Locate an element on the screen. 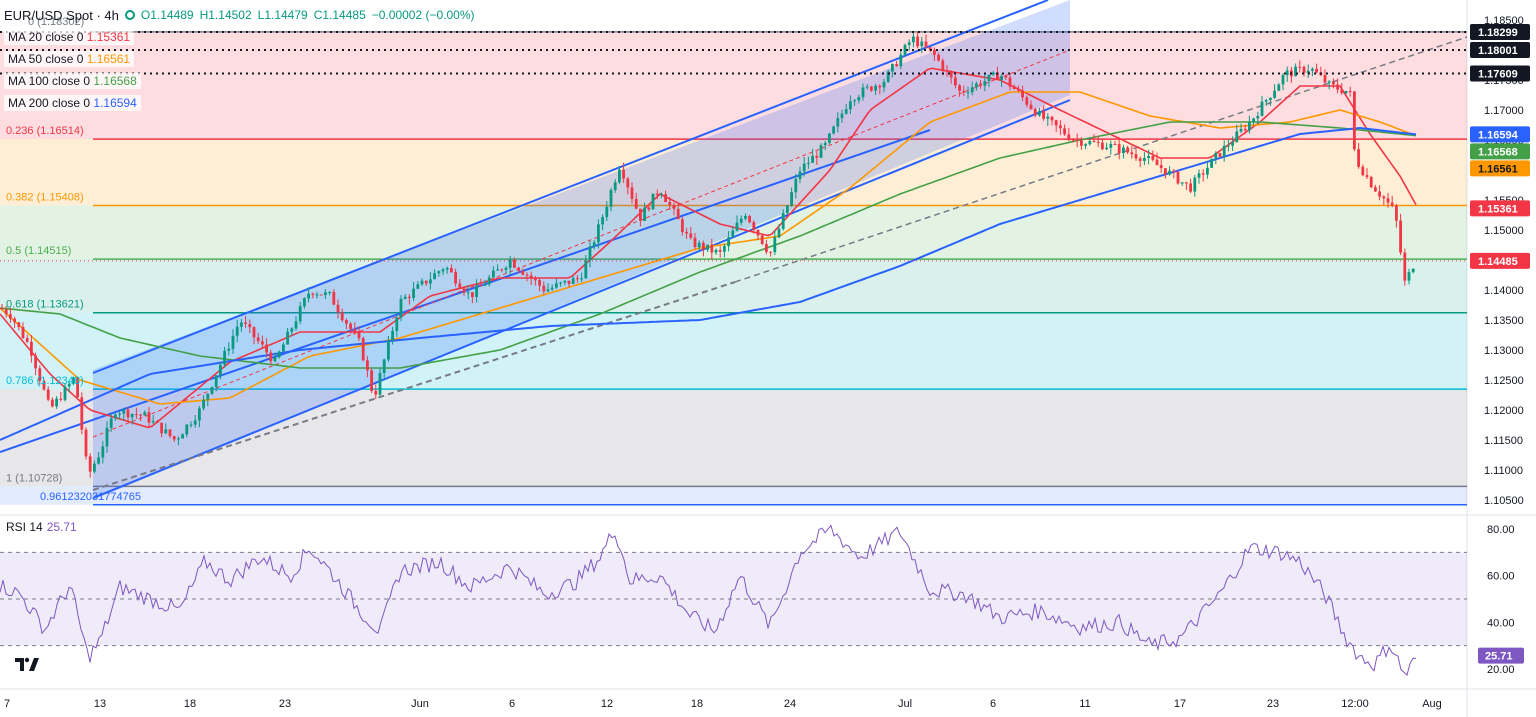  price-tag-label: 1.15361 is located at coordinates (1498, 209).